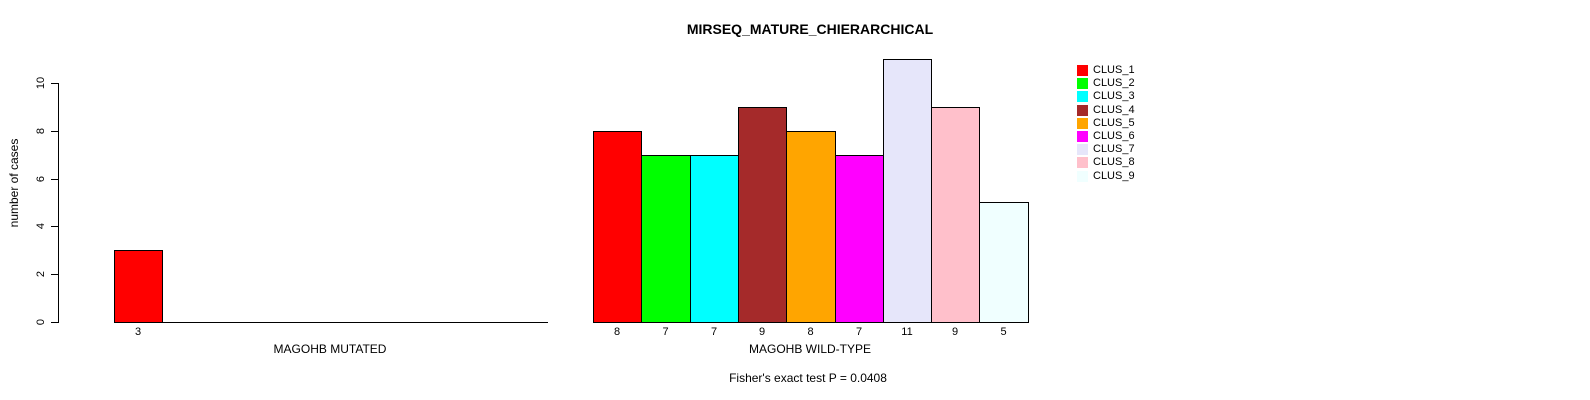  I want to click on y-axis-tick-label: 6, so click(41, 179).